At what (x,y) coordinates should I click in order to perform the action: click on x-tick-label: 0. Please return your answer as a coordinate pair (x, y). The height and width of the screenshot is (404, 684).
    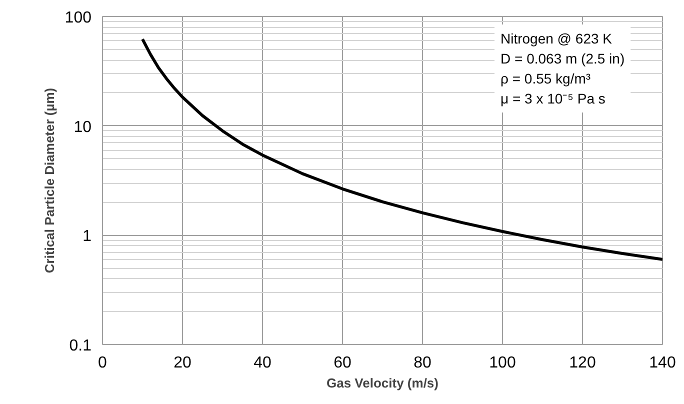
    Looking at the image, I should click on (103, 363).